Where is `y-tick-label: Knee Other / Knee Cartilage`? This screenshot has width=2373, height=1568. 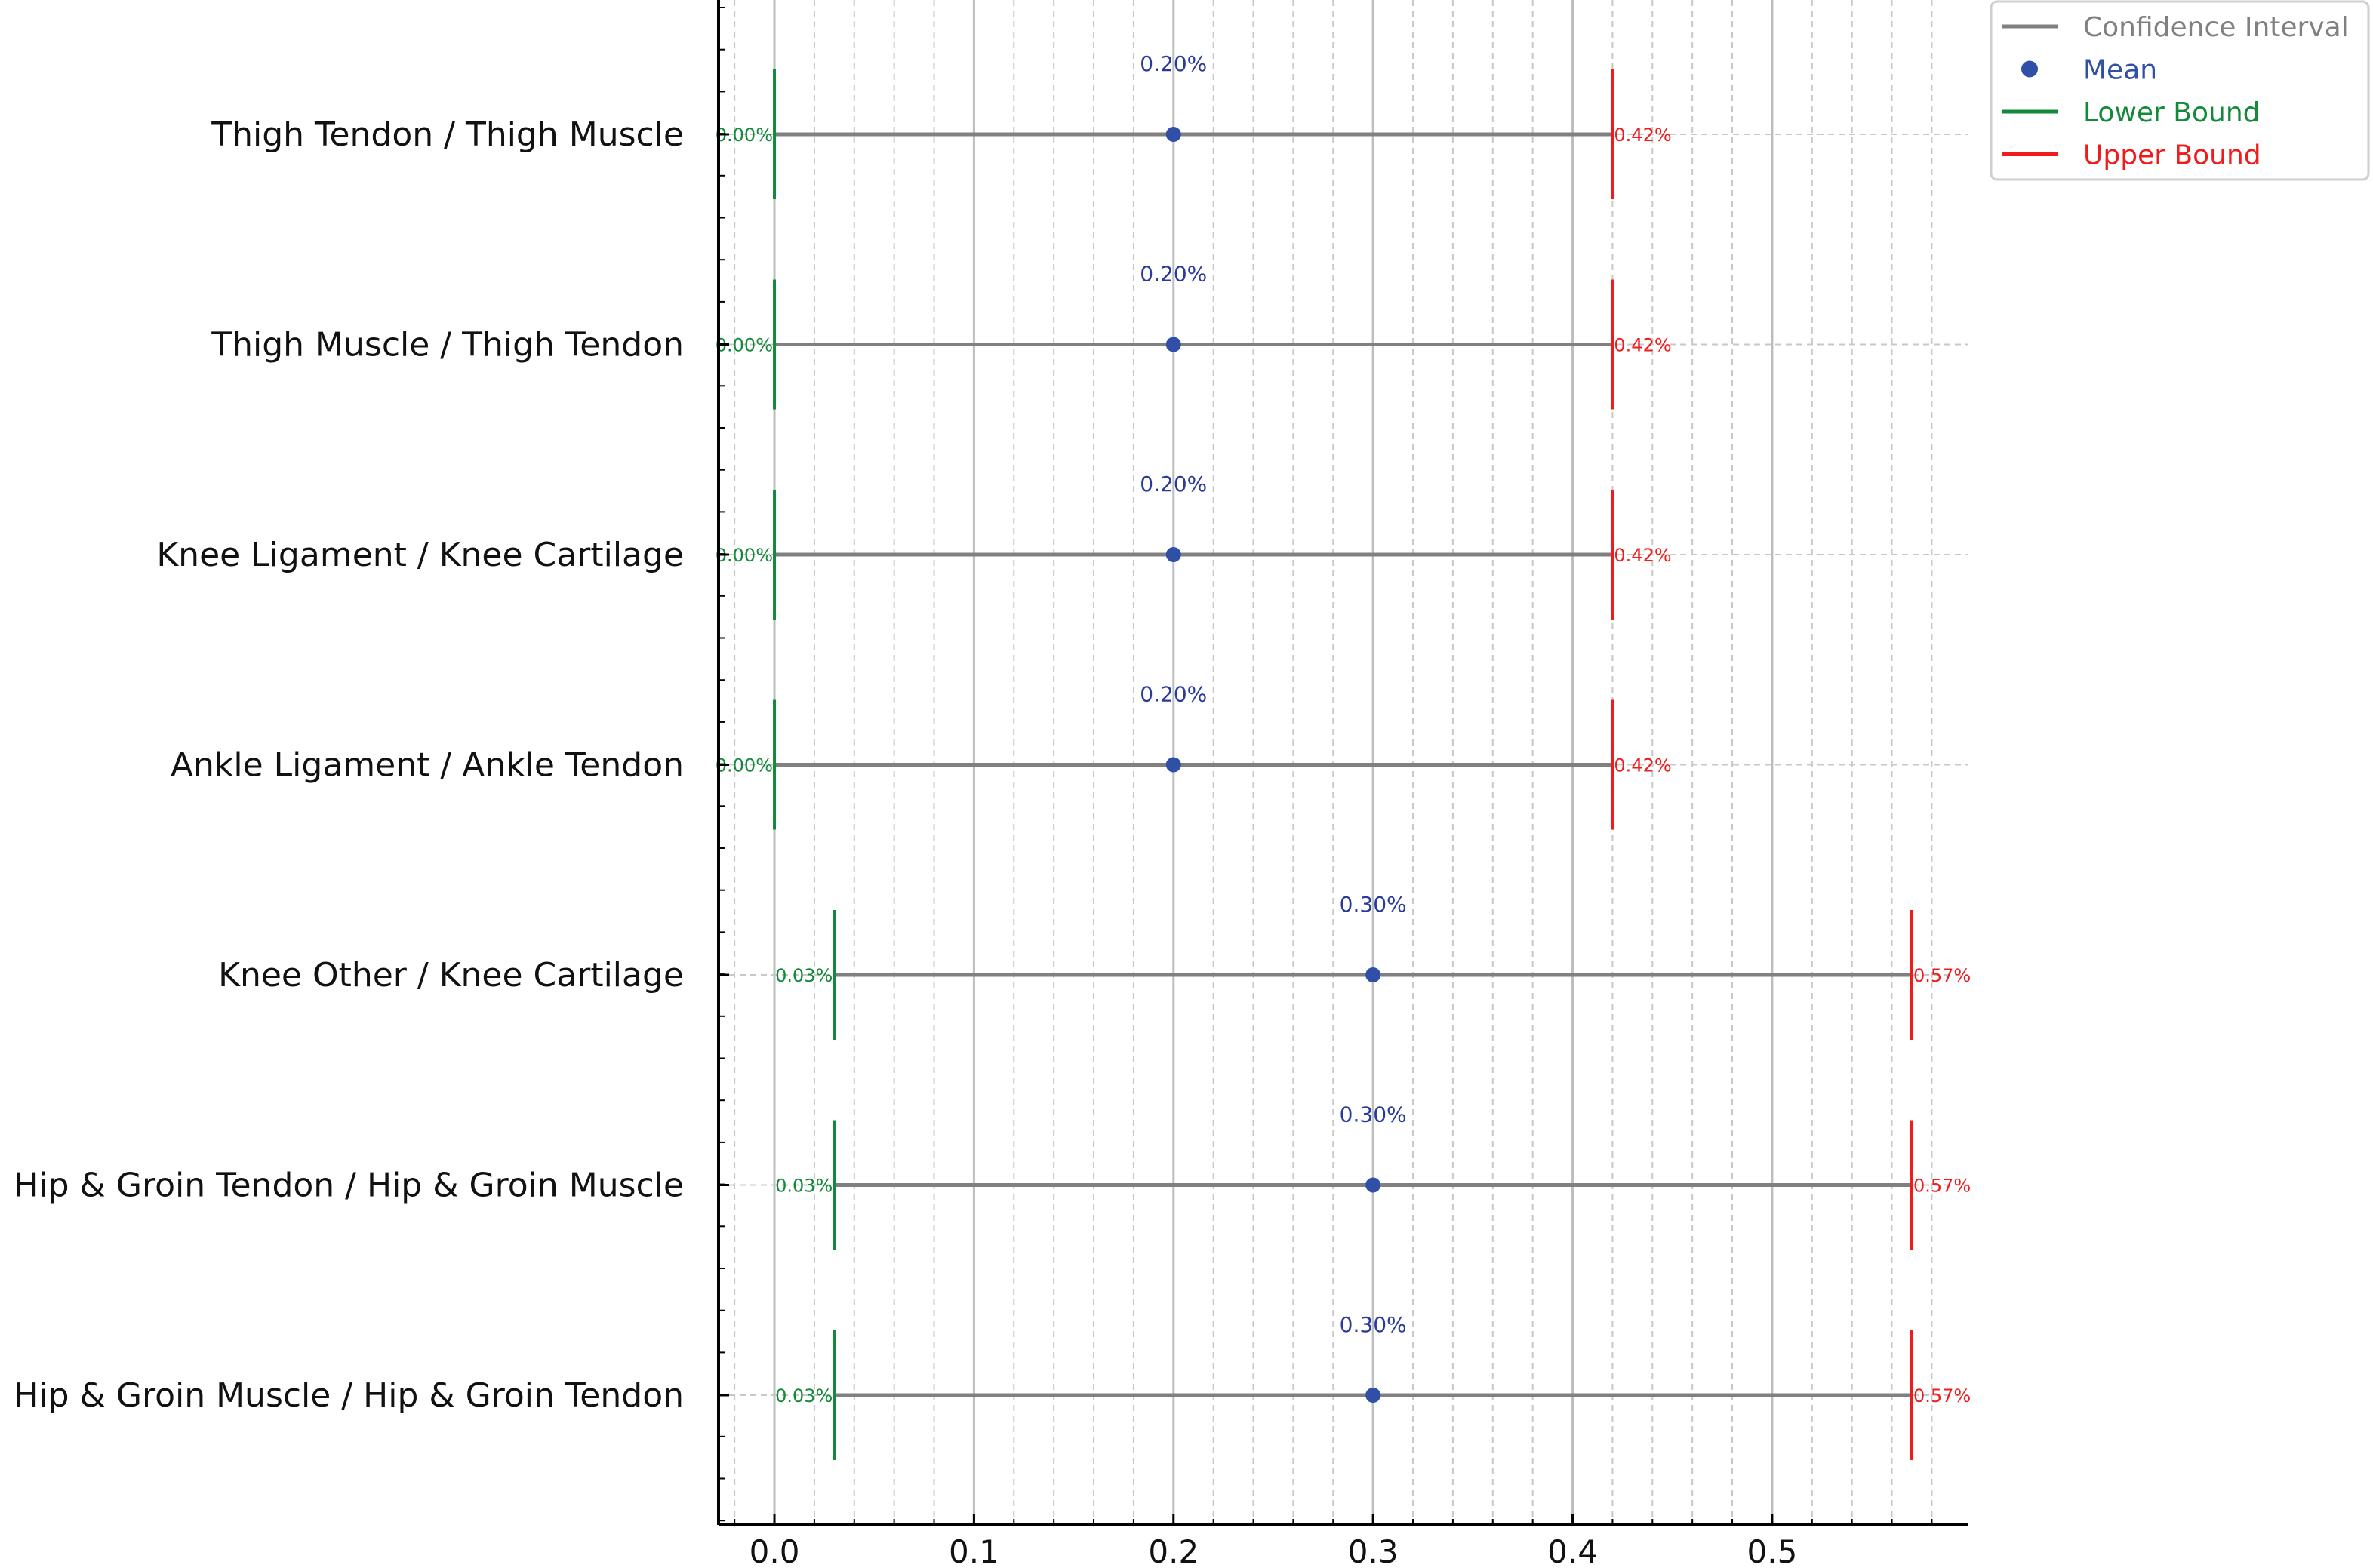 y-tick-label: Knee Other / Knee Cartilage is located at coordinates (451, 975).